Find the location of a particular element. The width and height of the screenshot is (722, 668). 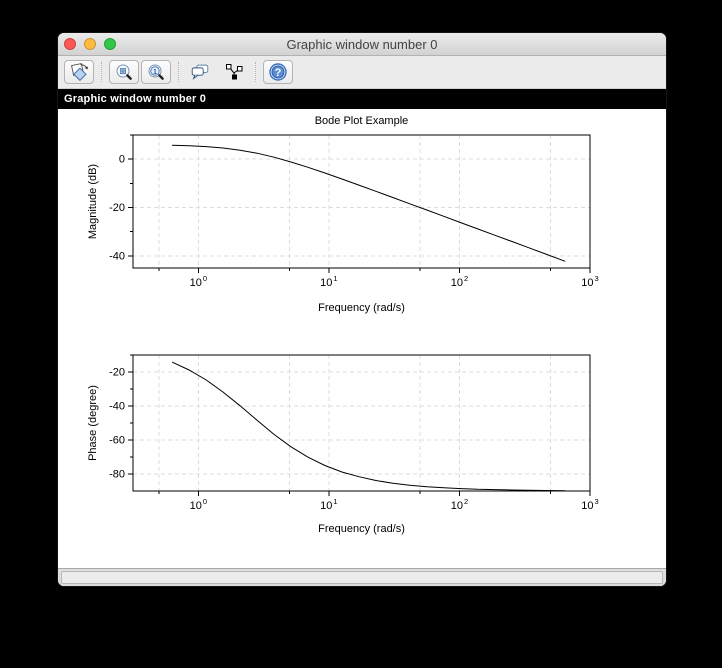

svg-text: -80 is located at coordinates (117, 475).